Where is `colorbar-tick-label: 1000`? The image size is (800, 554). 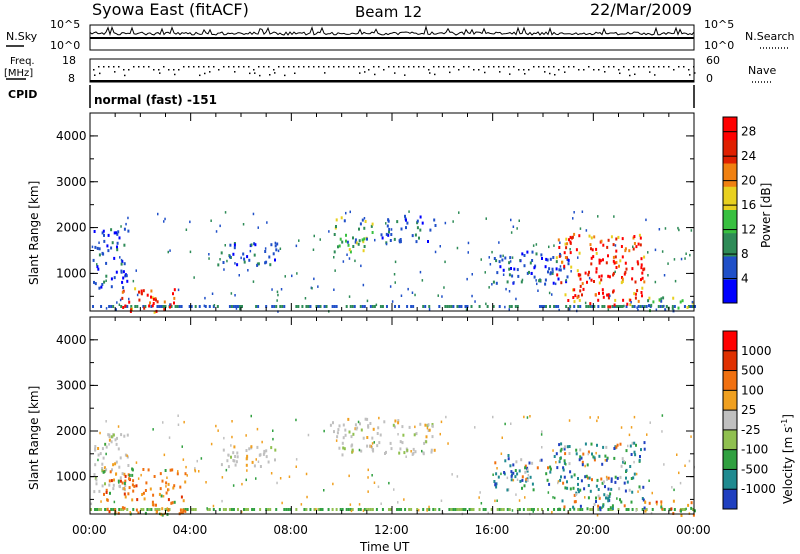
colorbar-tick-label: 1000 is located at coordinates (756, 351).